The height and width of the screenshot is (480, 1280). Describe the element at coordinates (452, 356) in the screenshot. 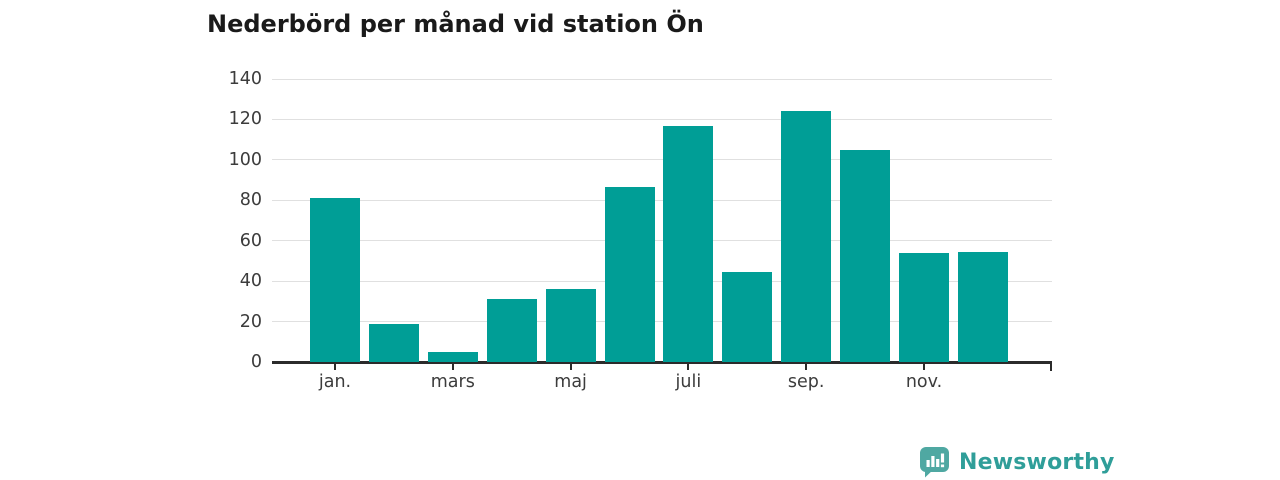

I see `bar-mars` at that location.